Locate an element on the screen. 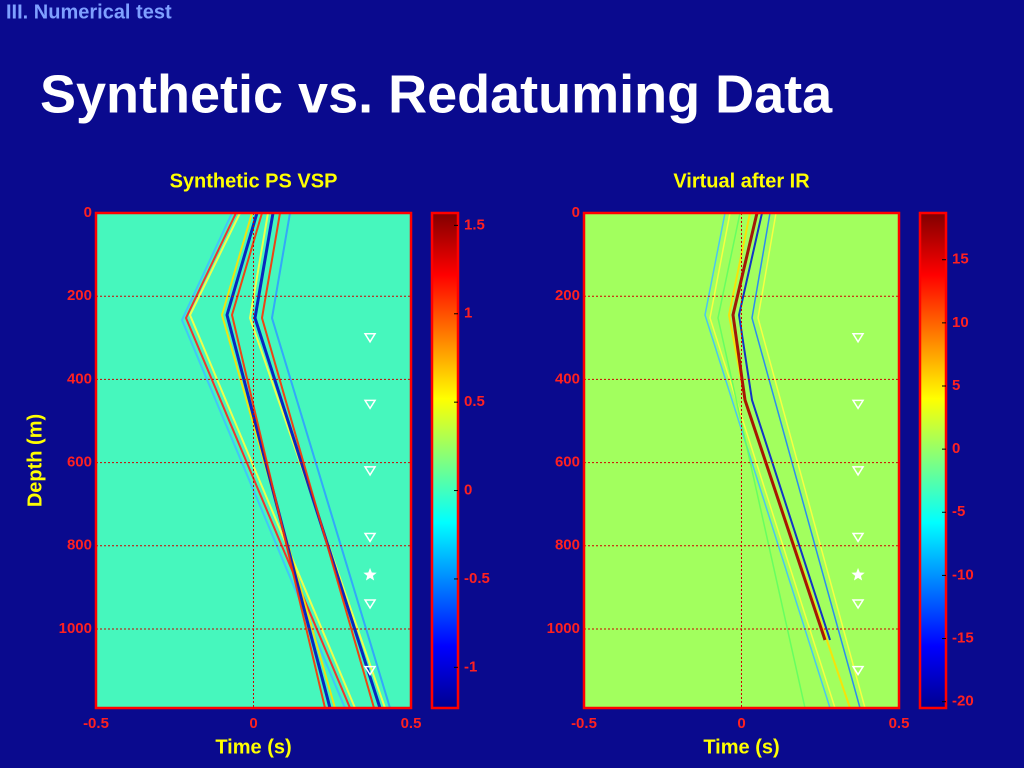 The width and height of the screenshot is (1024, 768). colorbar-tick-label: 1.5 is located at coordinates (474, 224).